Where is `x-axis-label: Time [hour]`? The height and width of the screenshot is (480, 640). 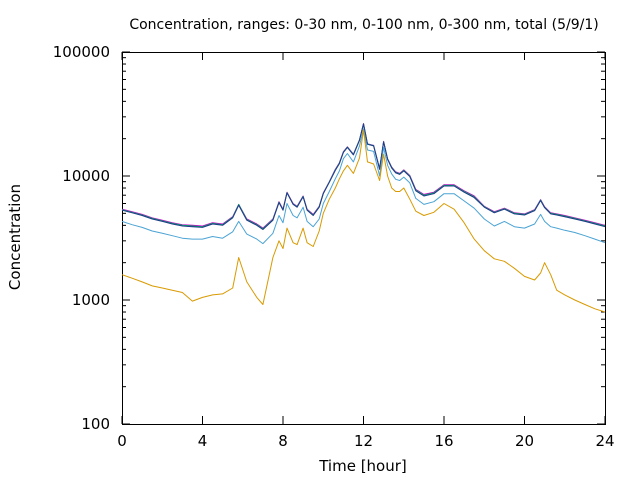
x-axis-label: Time [hour] is located at coordinates (362, 466).